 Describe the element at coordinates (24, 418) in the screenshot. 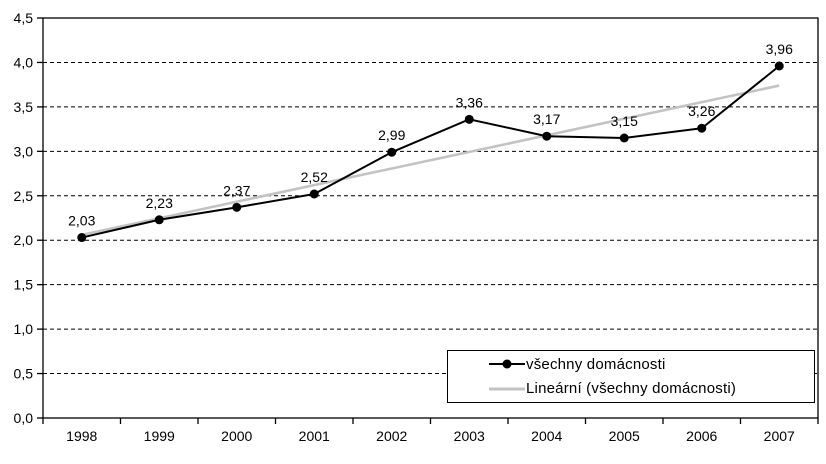

I see `y-tick-label: 0,0` at that location.